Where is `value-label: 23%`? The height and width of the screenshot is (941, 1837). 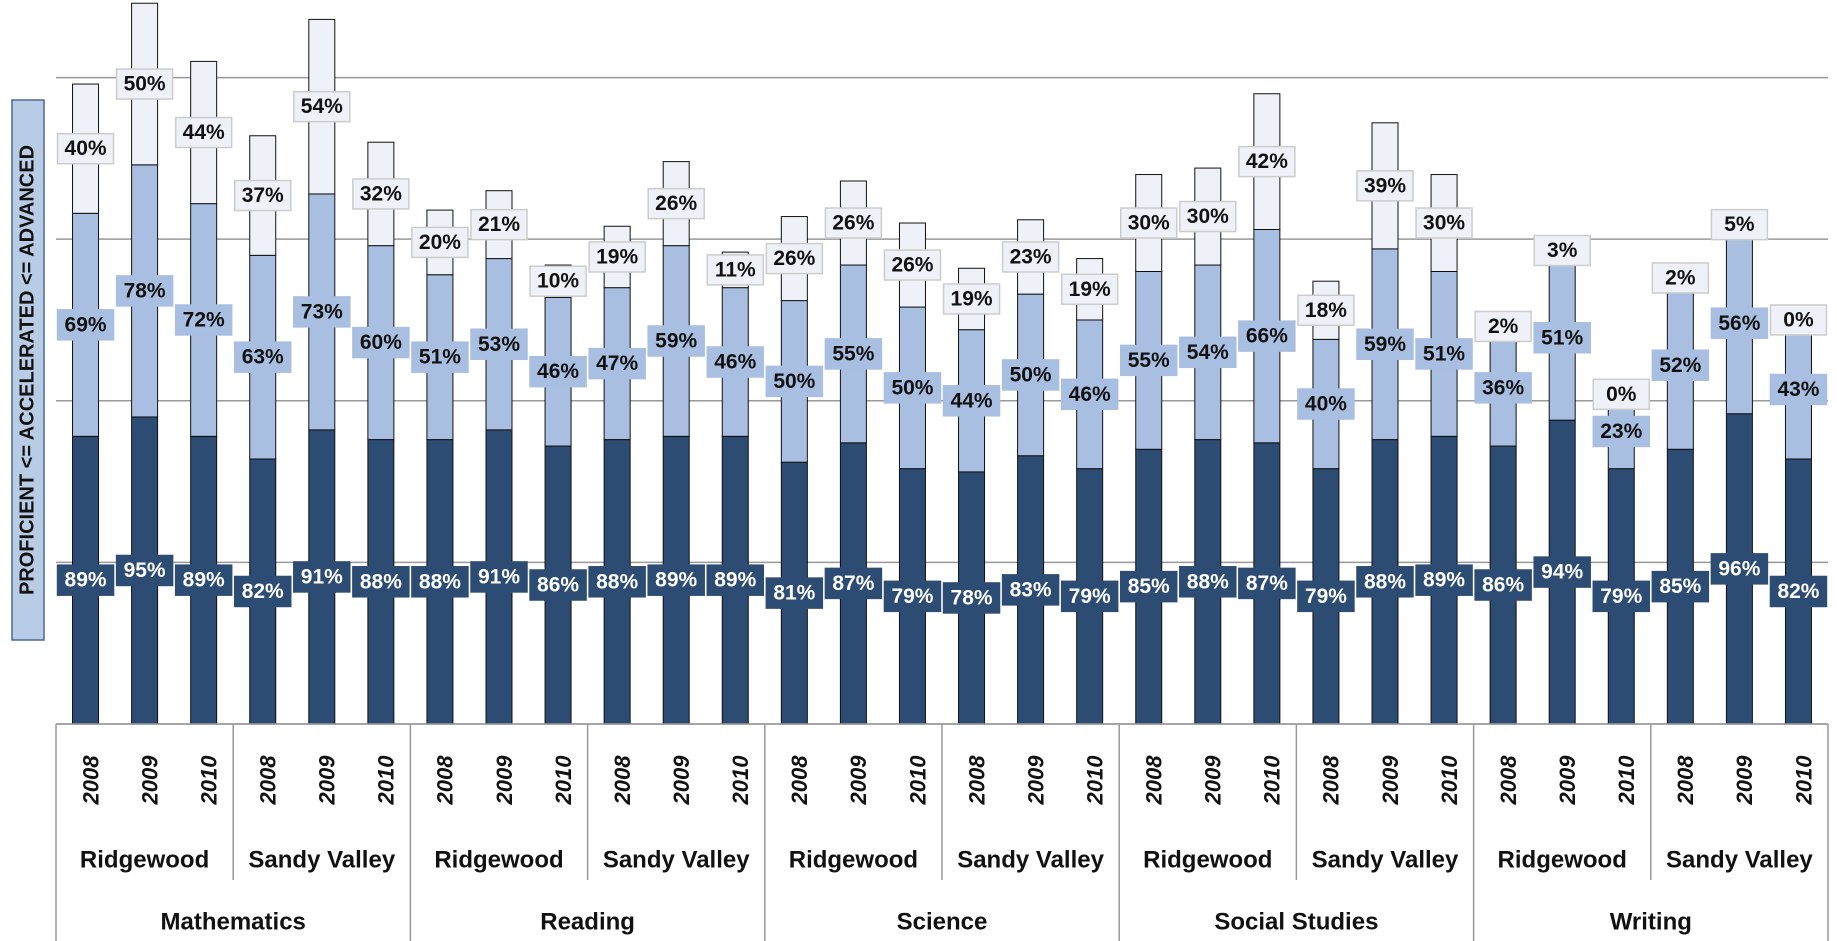
value-label: 23% is located at coordinates (1031, 257).